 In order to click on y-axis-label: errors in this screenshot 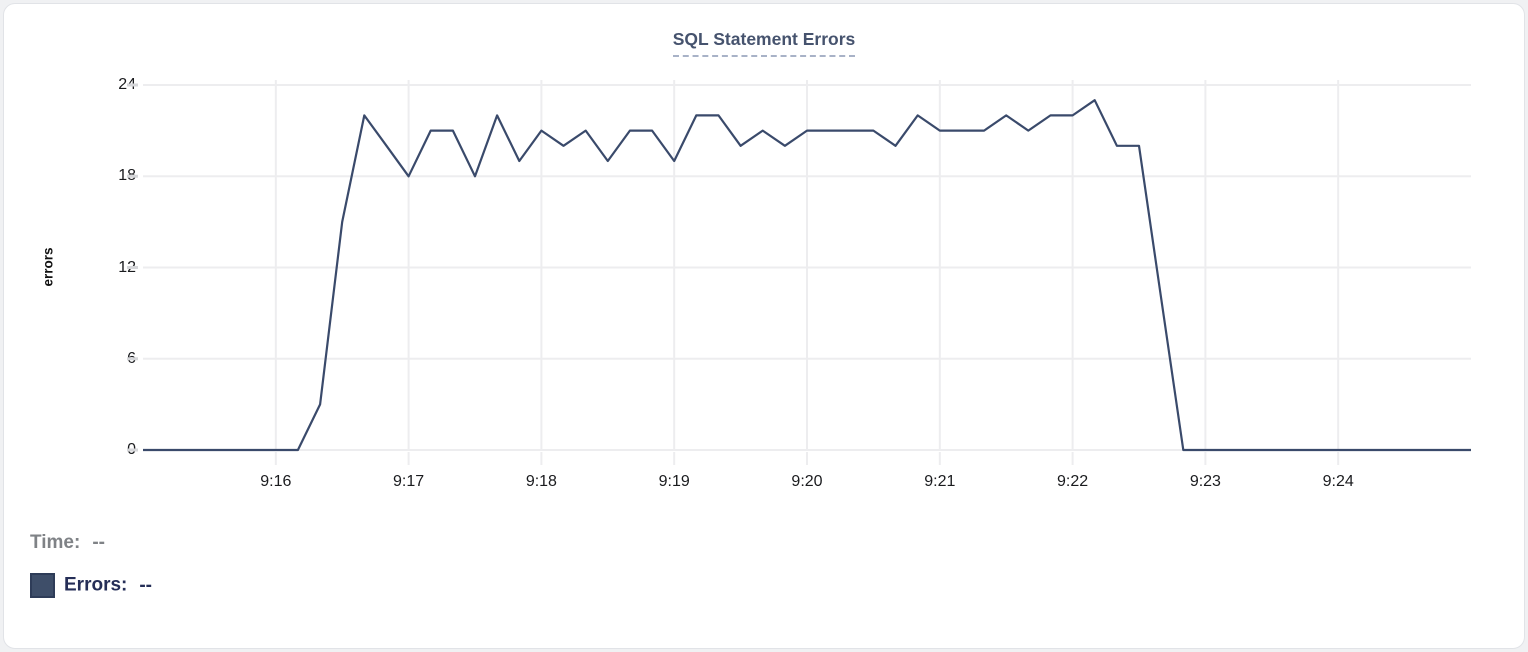, I will do `click(48, 267)`.